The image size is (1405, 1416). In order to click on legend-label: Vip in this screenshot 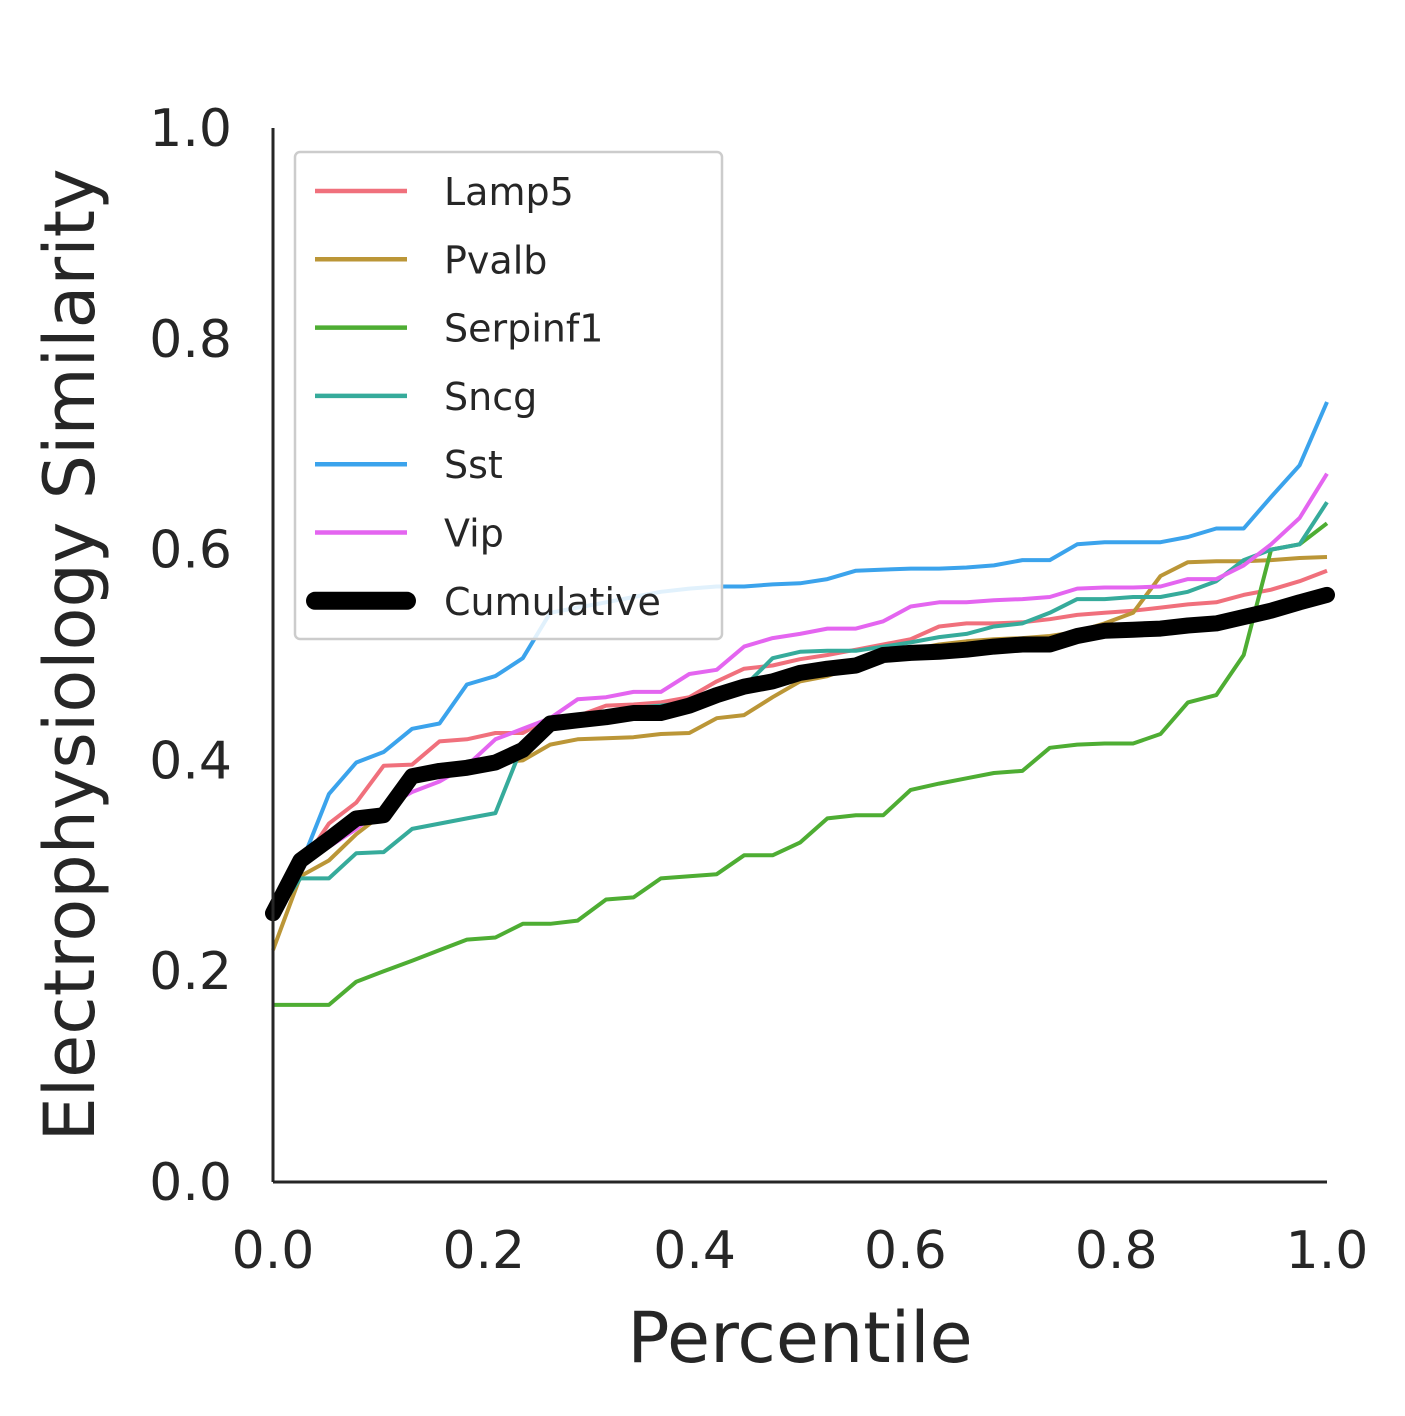, I will do `click(474, 534)`.